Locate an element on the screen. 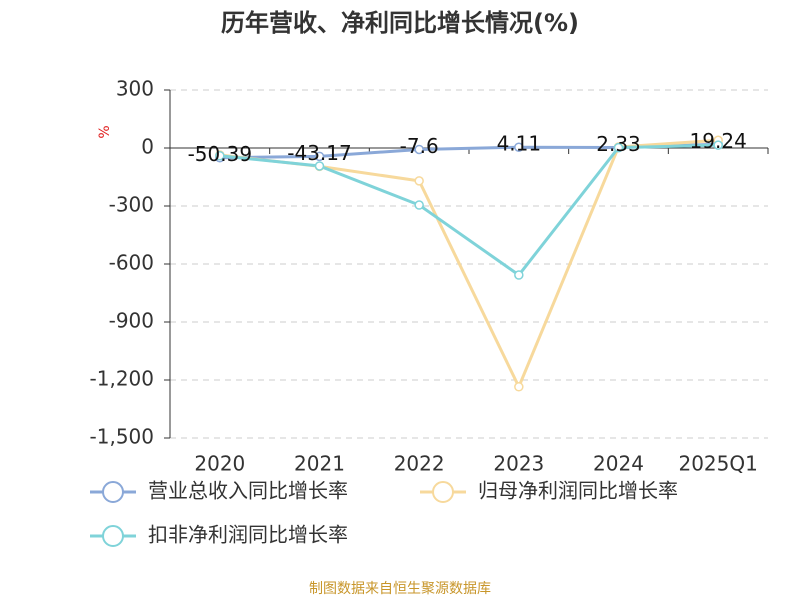 Image resolution: width=800 pixels, height=604 pixels. y-tick-label: -900 is located at coordinates (131, 321).